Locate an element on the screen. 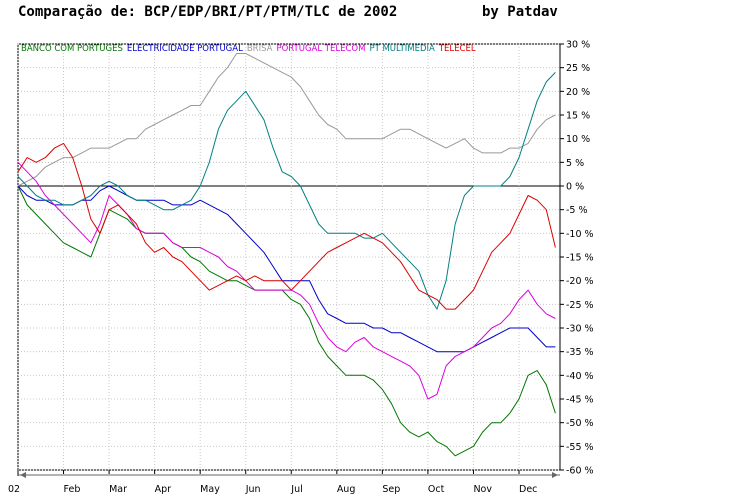 This screenshot has width=729, height=500. x-tick-label: Feb is located at coordinates (72, 489).